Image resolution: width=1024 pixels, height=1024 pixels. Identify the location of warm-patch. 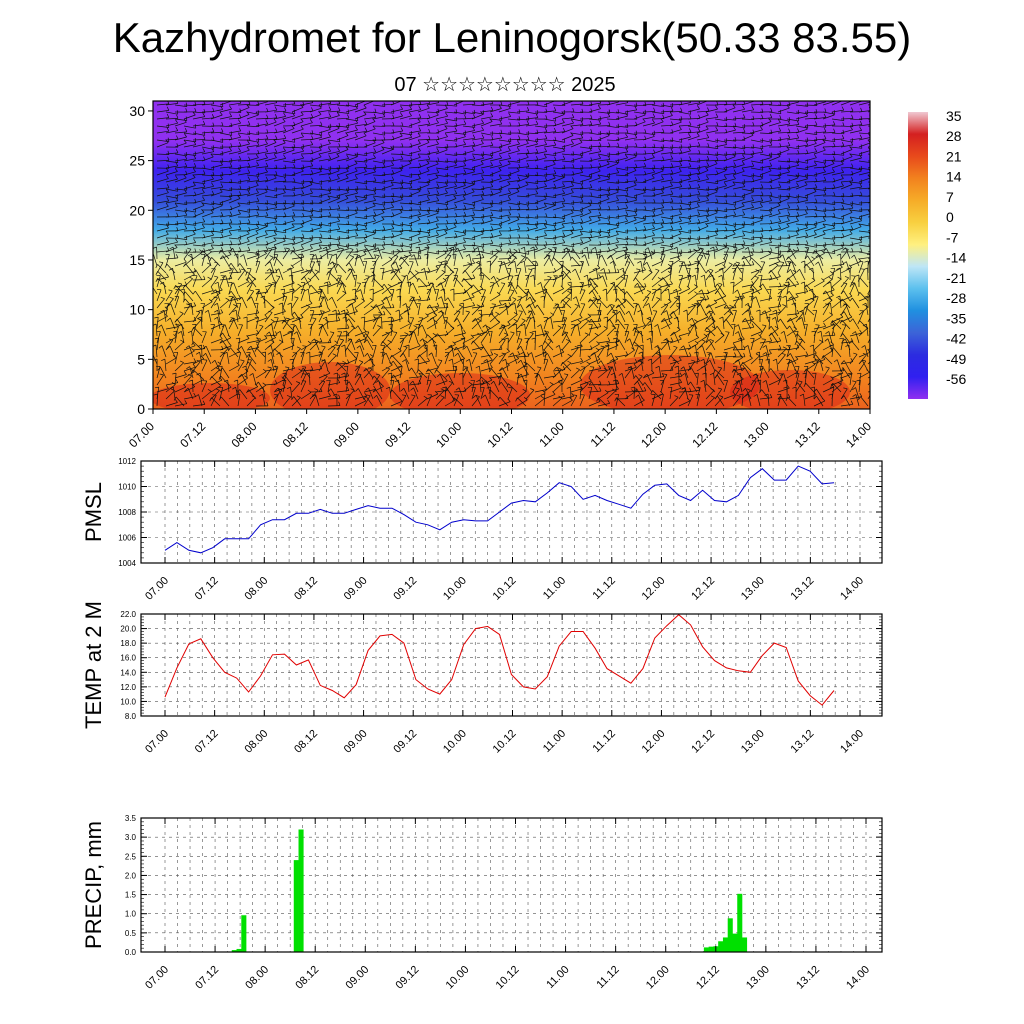
(211, 396).